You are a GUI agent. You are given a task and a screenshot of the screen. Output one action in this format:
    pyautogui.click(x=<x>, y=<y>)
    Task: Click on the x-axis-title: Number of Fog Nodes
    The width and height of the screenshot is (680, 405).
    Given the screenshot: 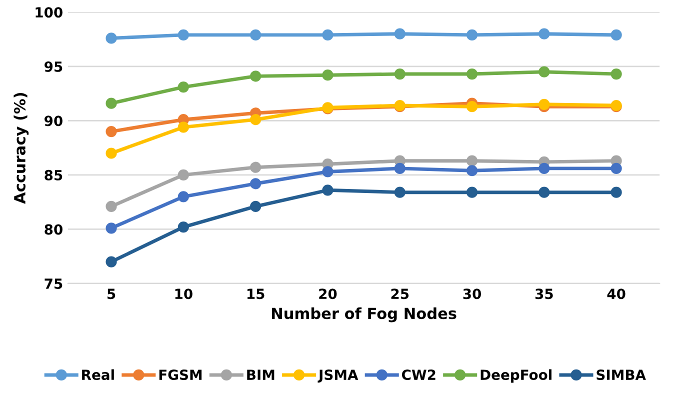 What is the action you would take?
    pyautogui.click(x=364, y=314)
    